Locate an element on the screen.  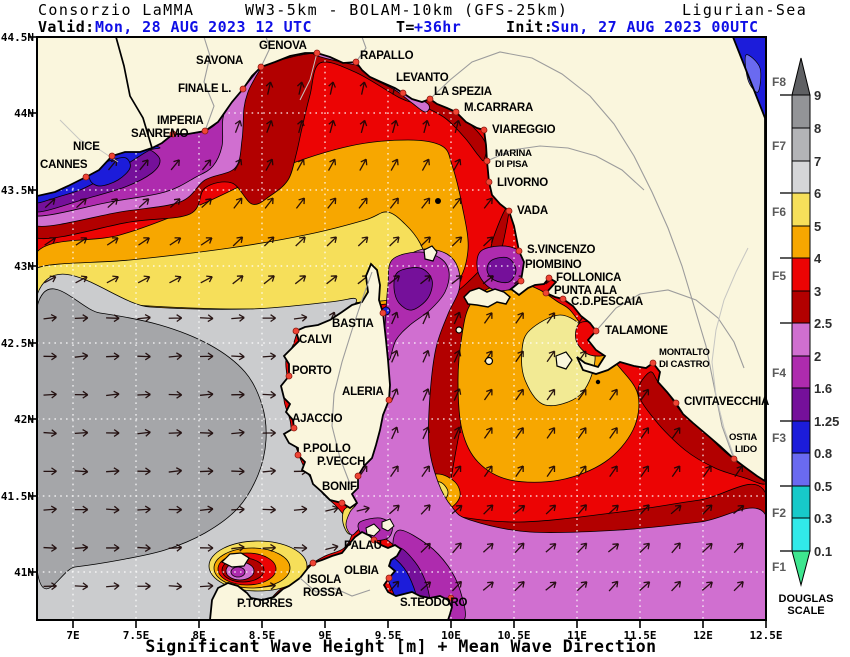
city-label: BONIF is located at coordinates (339, 487).